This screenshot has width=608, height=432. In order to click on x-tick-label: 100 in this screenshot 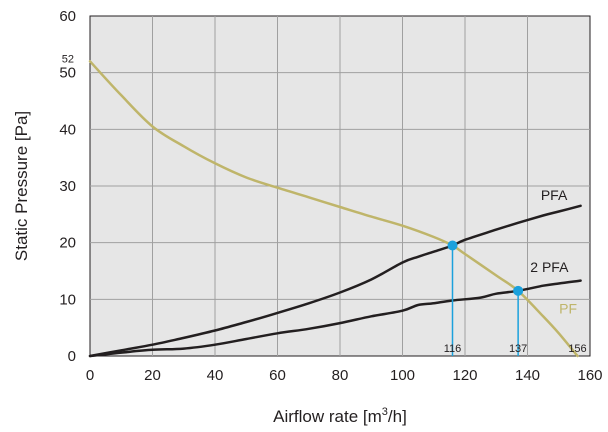, I will do `click(402, 375)`.